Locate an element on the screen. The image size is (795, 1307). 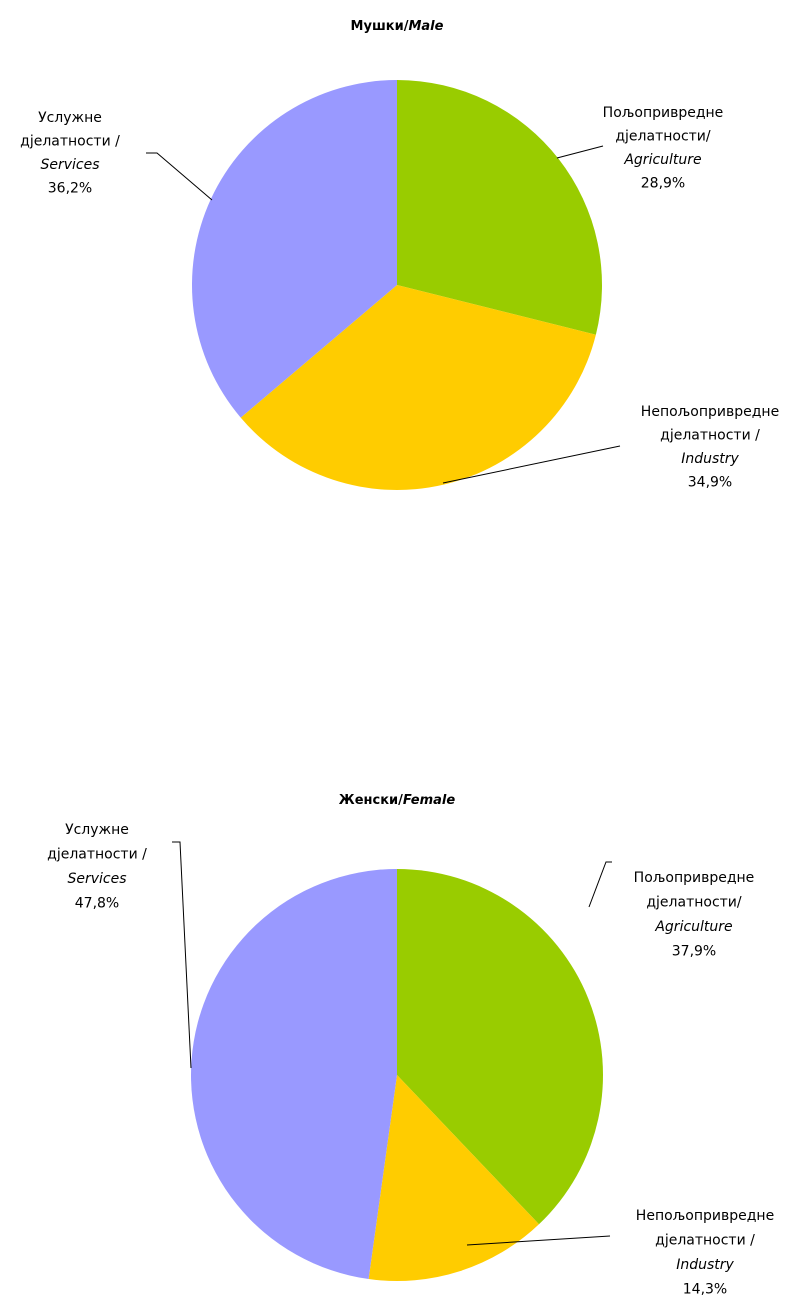
title-english: Male is located at coordinates (425, 26).